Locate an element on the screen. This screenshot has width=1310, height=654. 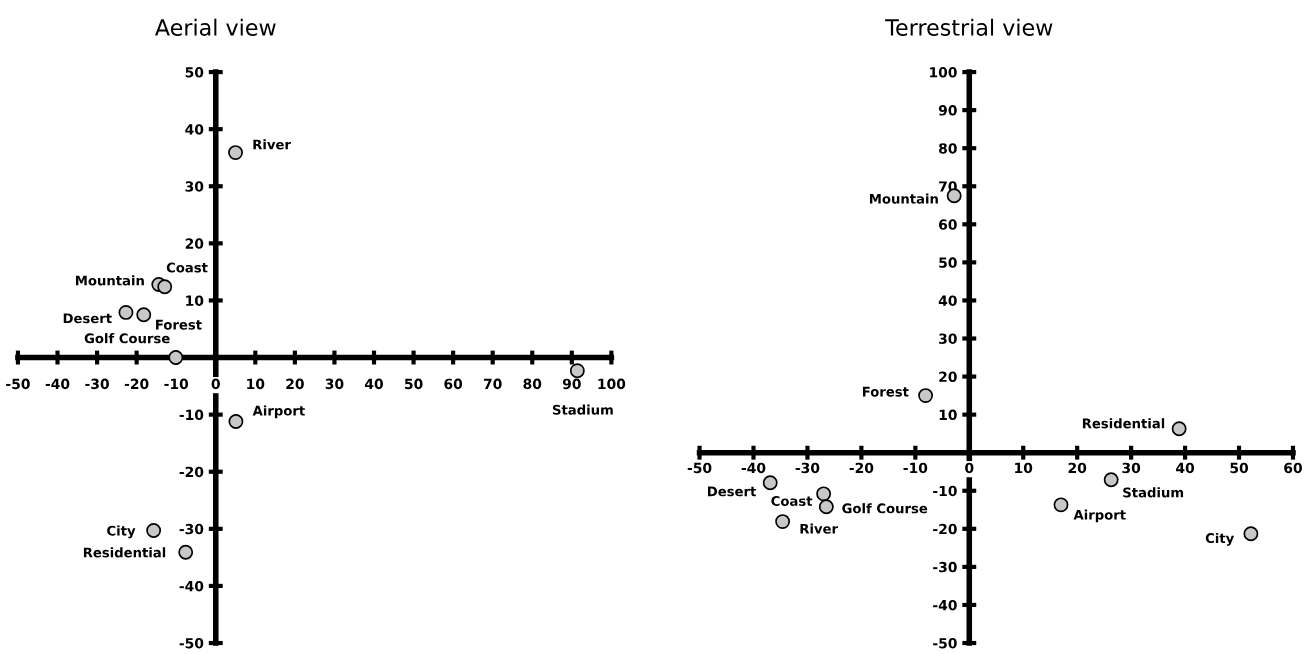
chart-title: Aerial view is located at coordinates (215, 27).